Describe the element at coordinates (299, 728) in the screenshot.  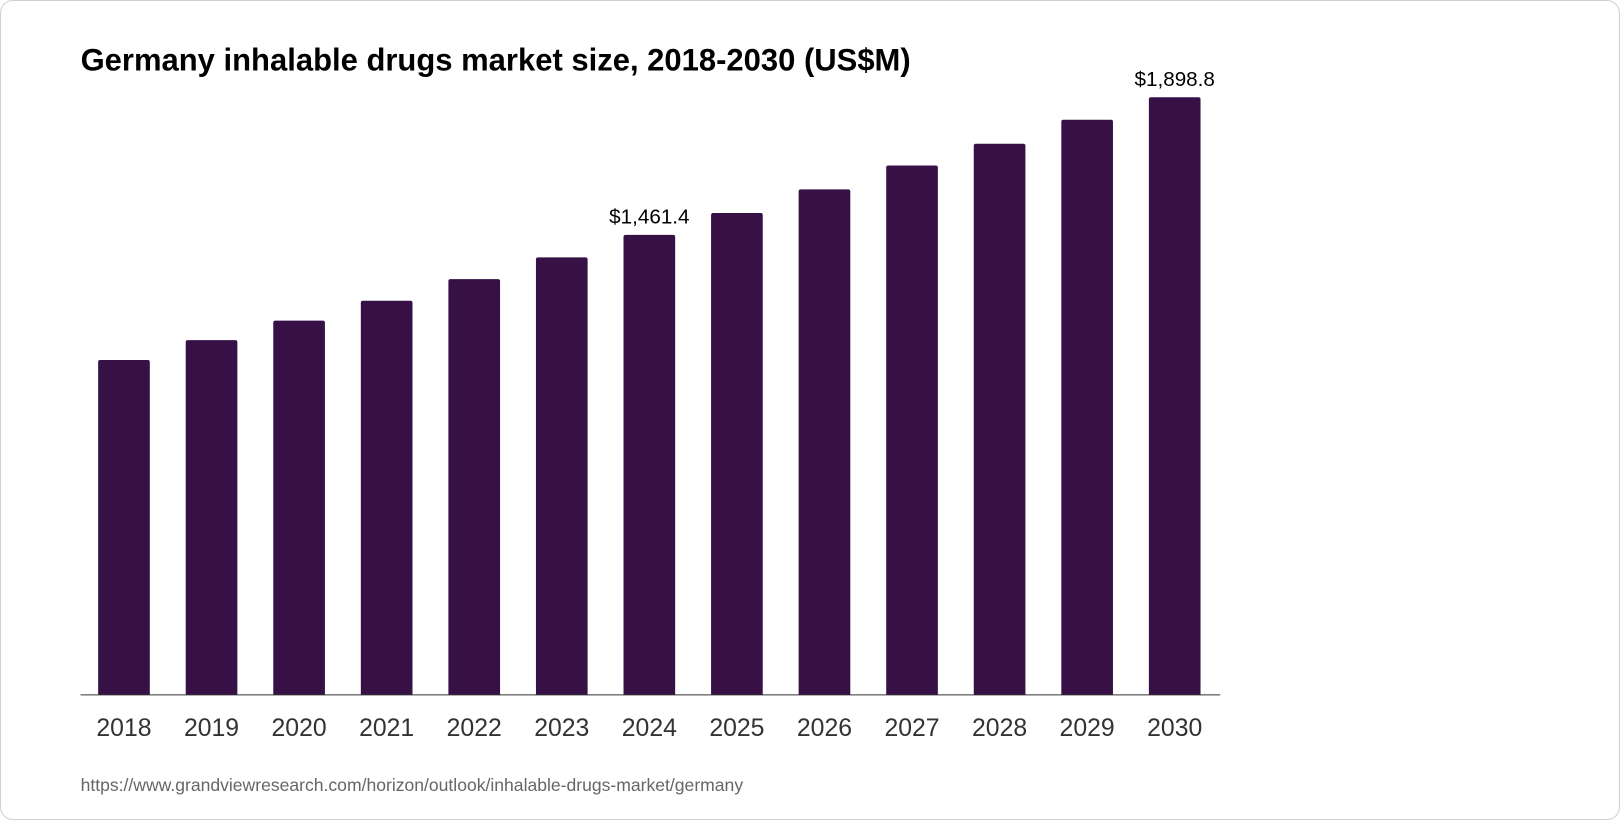
I see `x-tick-label: 2020` at that location.